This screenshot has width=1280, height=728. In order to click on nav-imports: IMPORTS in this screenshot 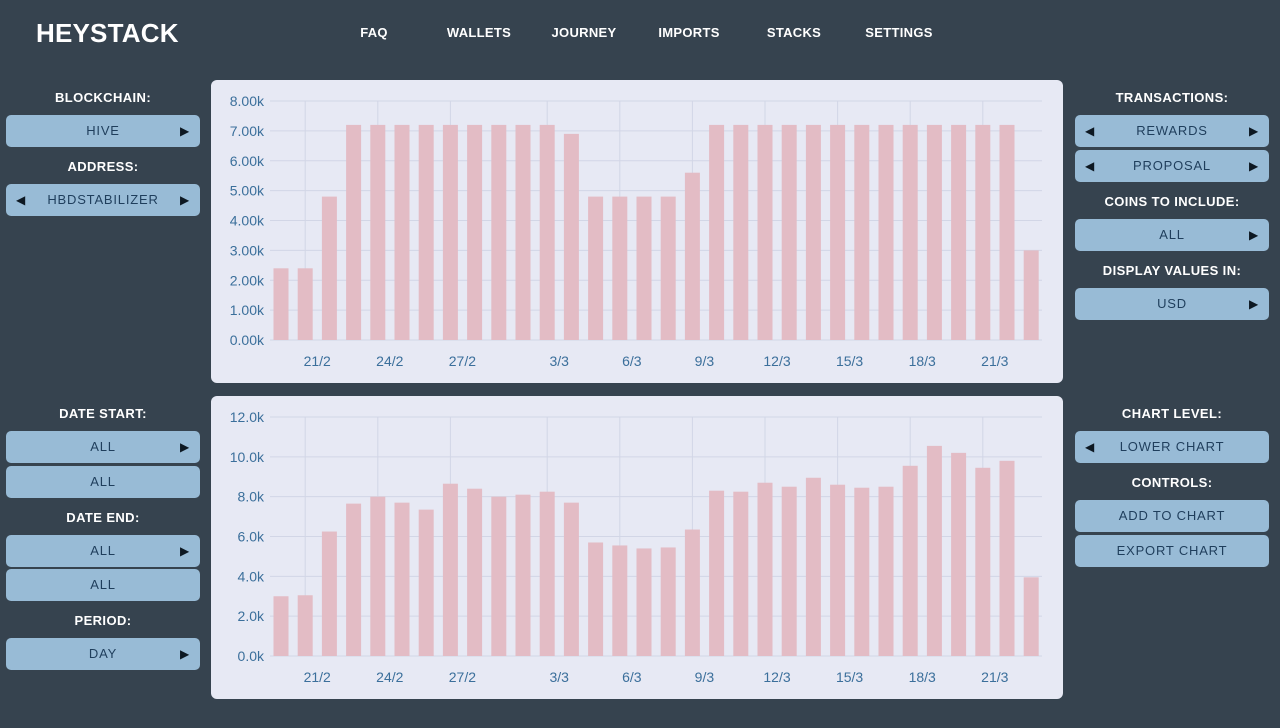, I will do `click(689, 32)`.